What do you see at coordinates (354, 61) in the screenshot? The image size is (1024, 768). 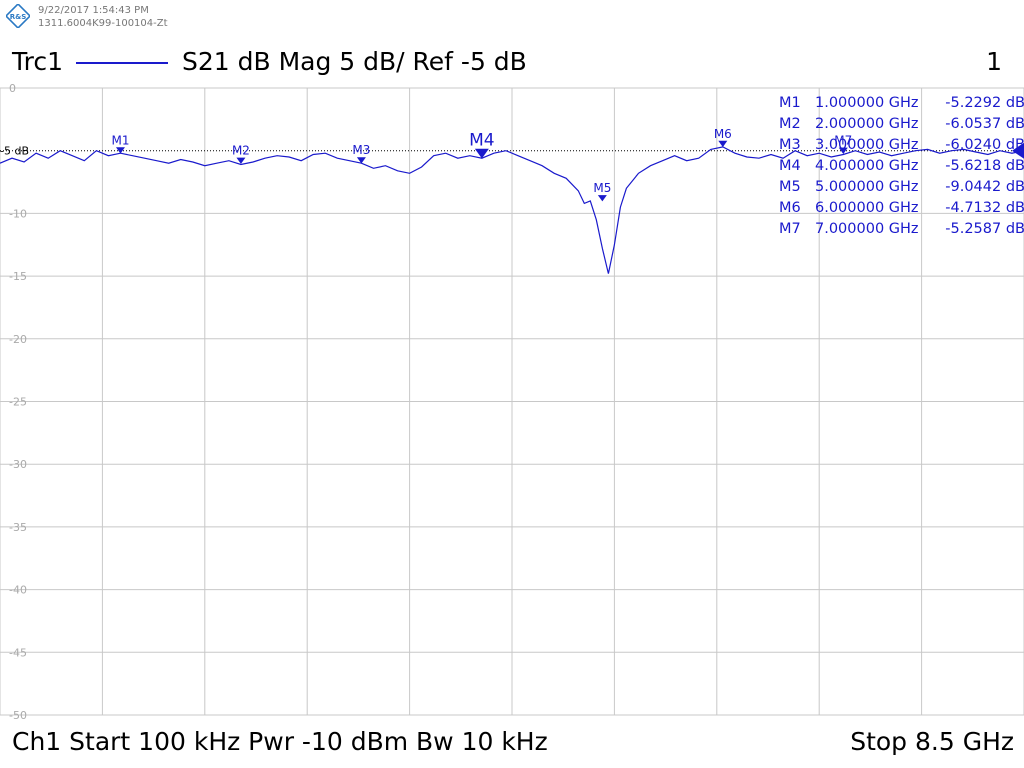 I see `trace-description: S21 dB Mag 5 dB/ Ref -5 dB` at bounding box center [354, 61].